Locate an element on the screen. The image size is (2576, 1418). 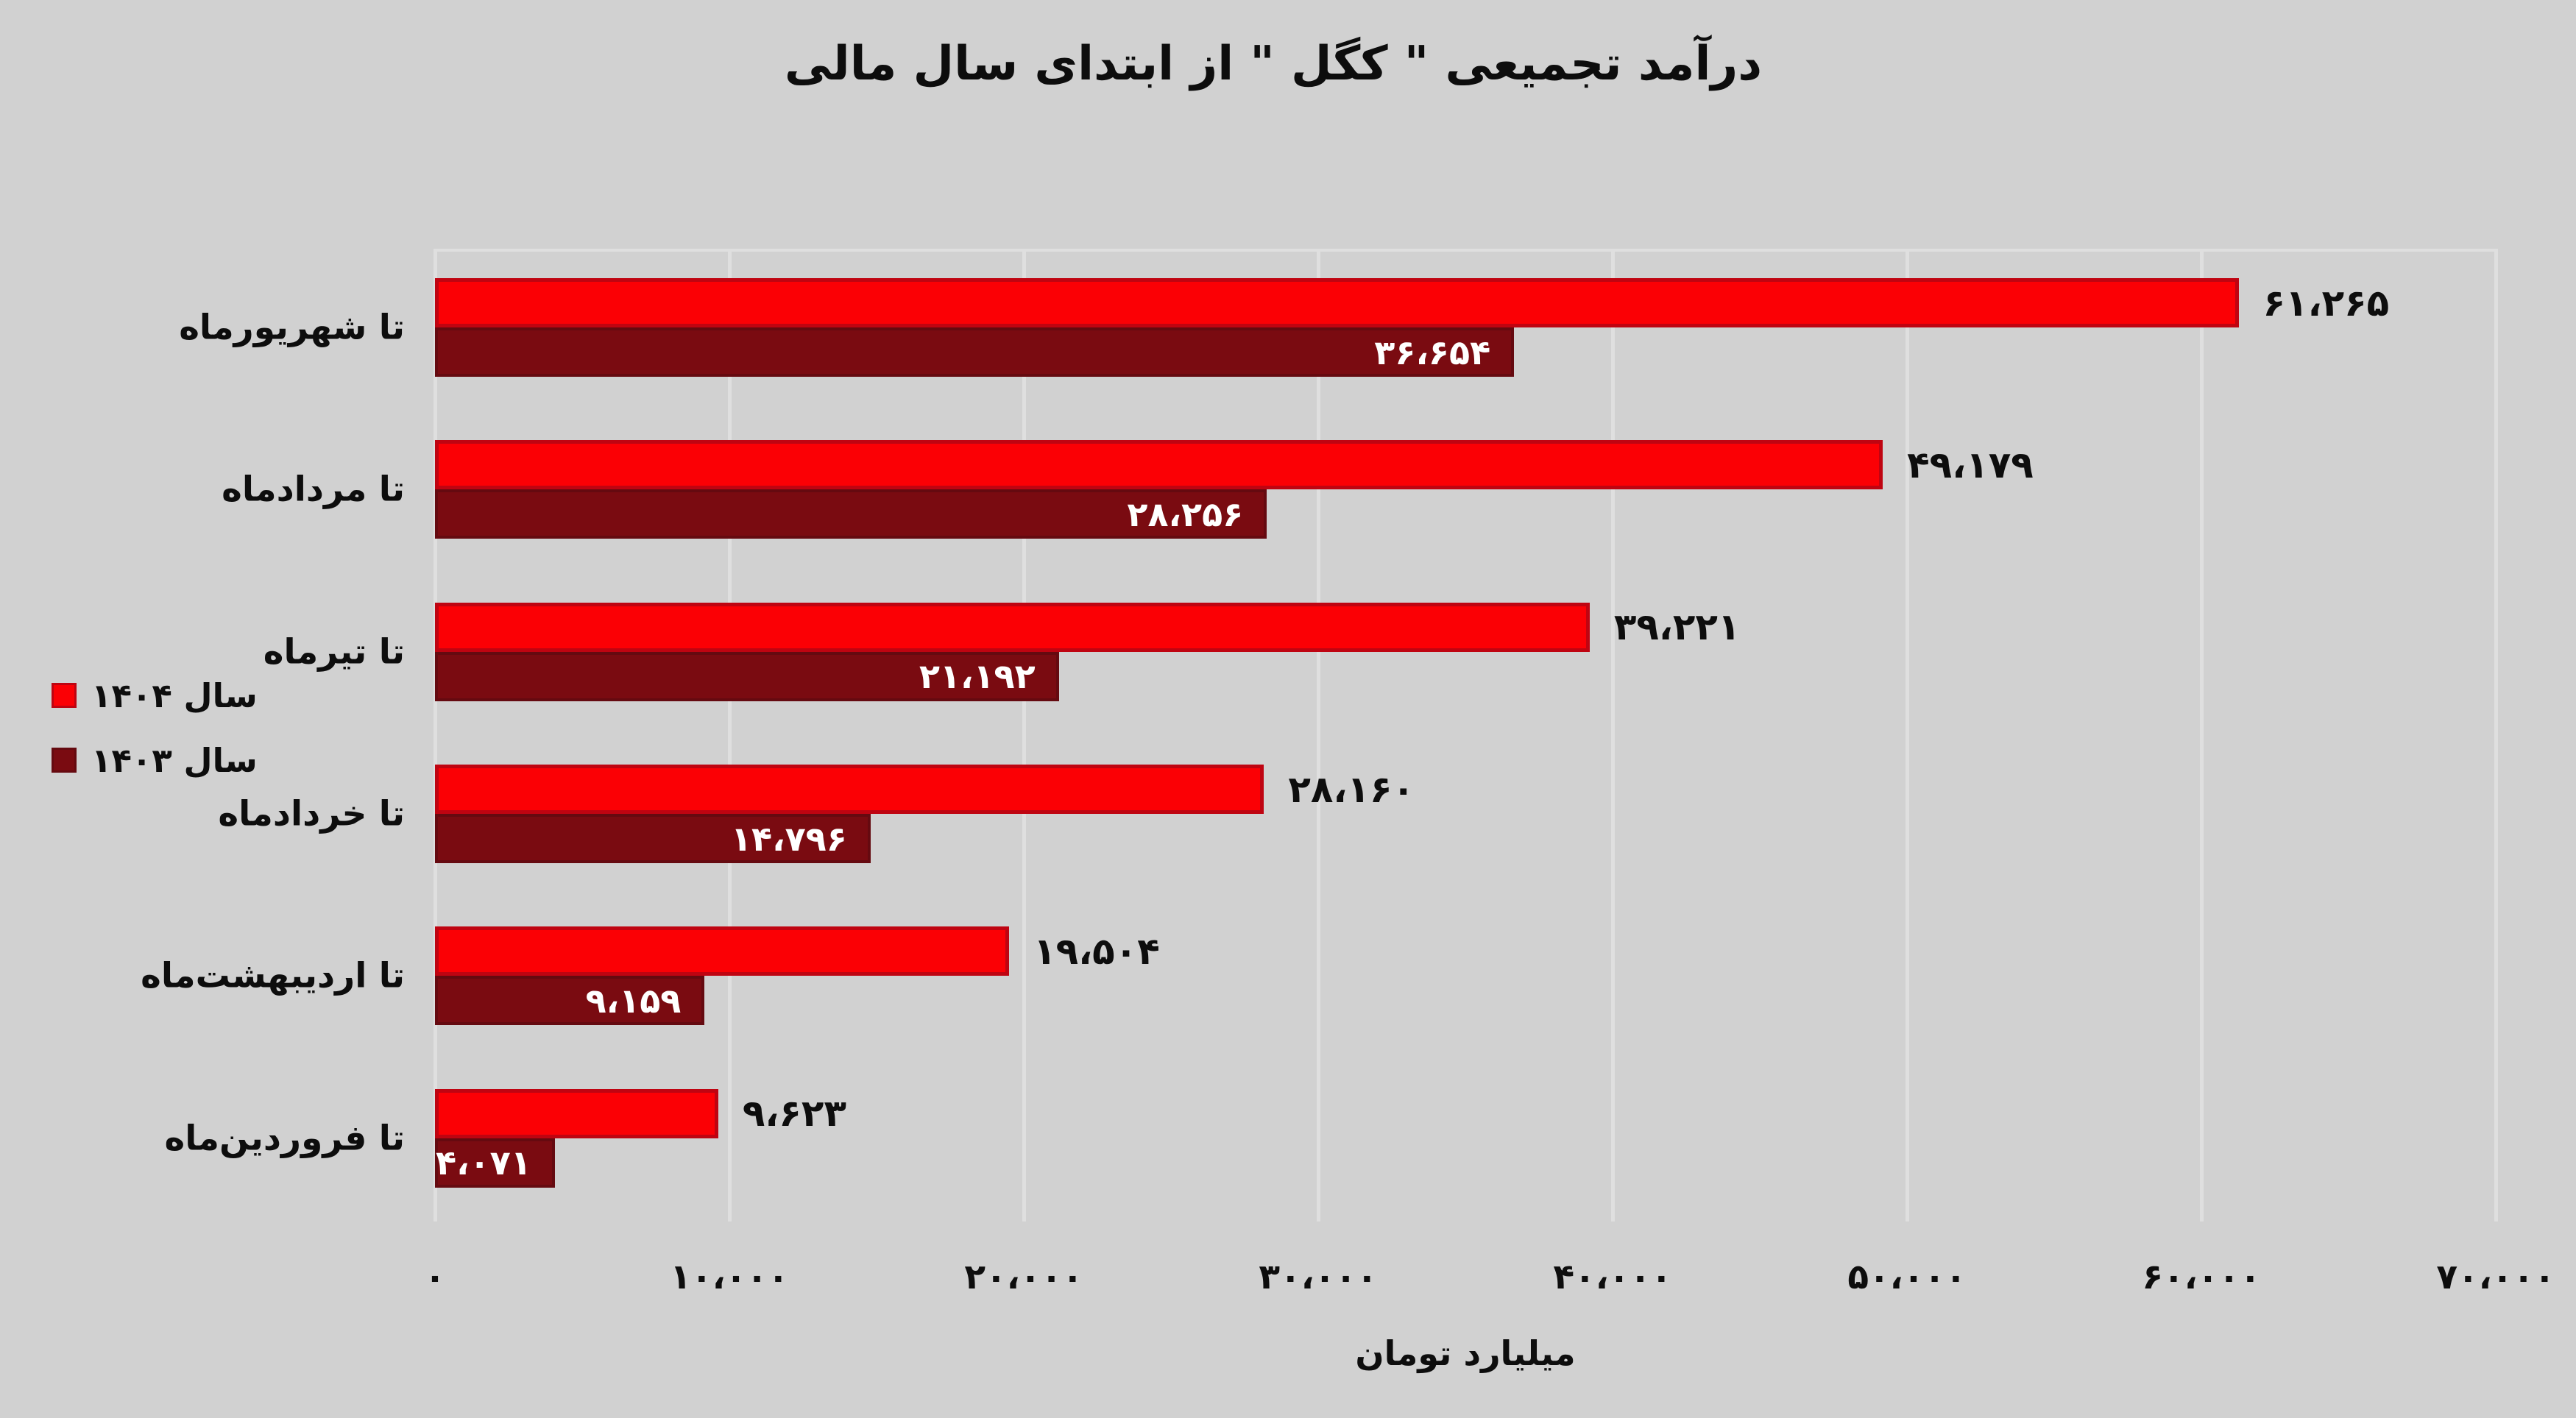
x-tick-label: ۷۰،۰۰۰ is located at coordinates (2495, 1277).